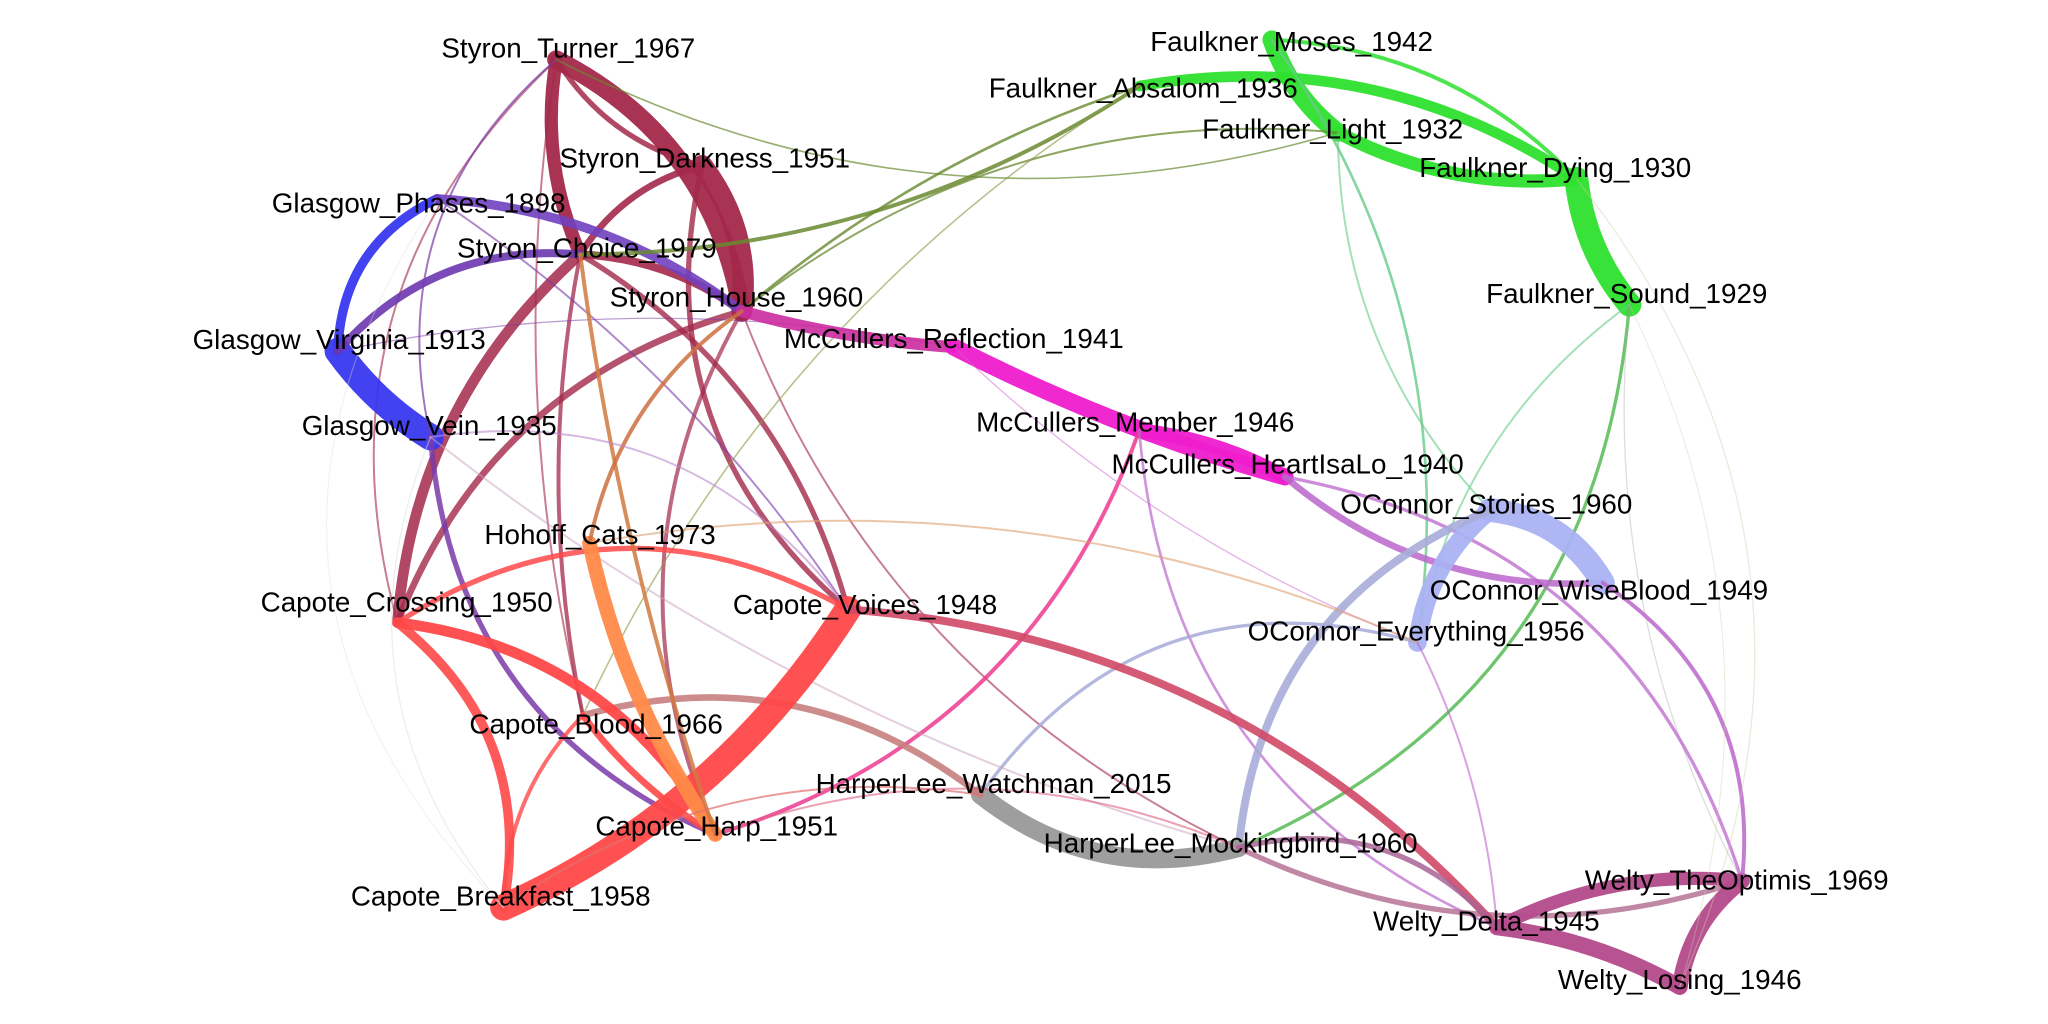 This screenshot has width=2048, height=1024. Describe the element at coordinates (595, 723) in the screenshot. I see `node-label: Capote_Blood_1966` at that location.